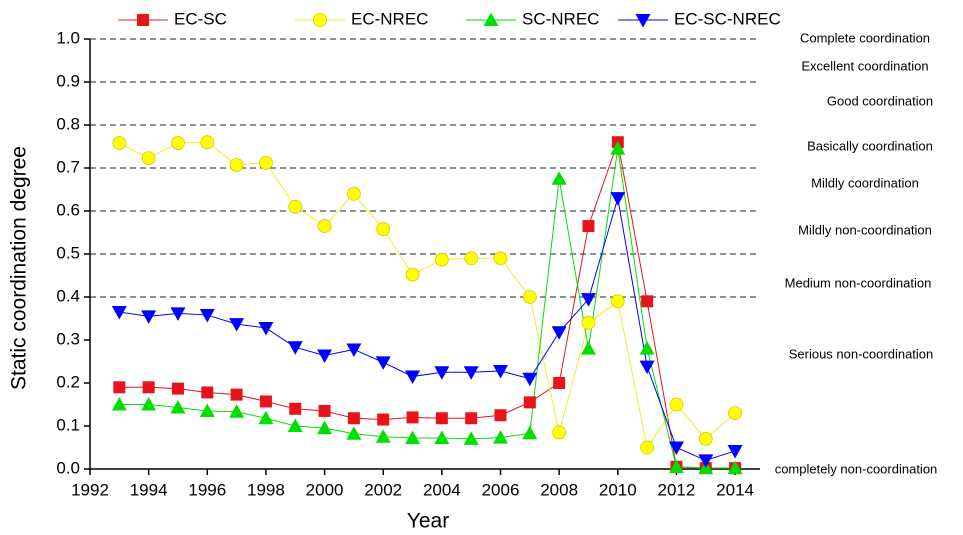 The image size is (963, 535). Describe the element at coordinates (856, 468) in the screenshot. I see `annotation: completely non-coordination` at that location.